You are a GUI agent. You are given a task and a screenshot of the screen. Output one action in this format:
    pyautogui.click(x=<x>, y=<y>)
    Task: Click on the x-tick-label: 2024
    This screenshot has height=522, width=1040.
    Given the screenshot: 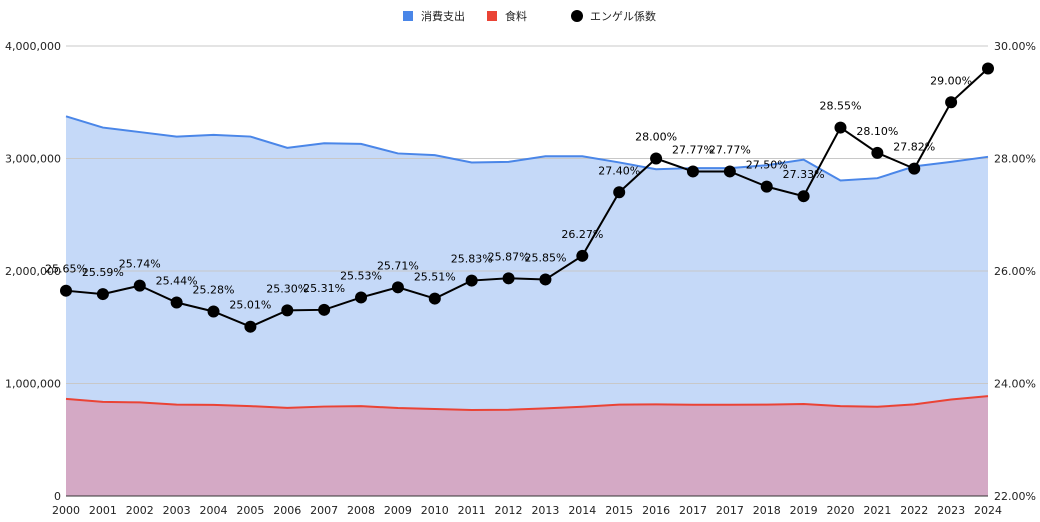 What is the action you would take?
    pyautogui.click(x=988, y=510)
    